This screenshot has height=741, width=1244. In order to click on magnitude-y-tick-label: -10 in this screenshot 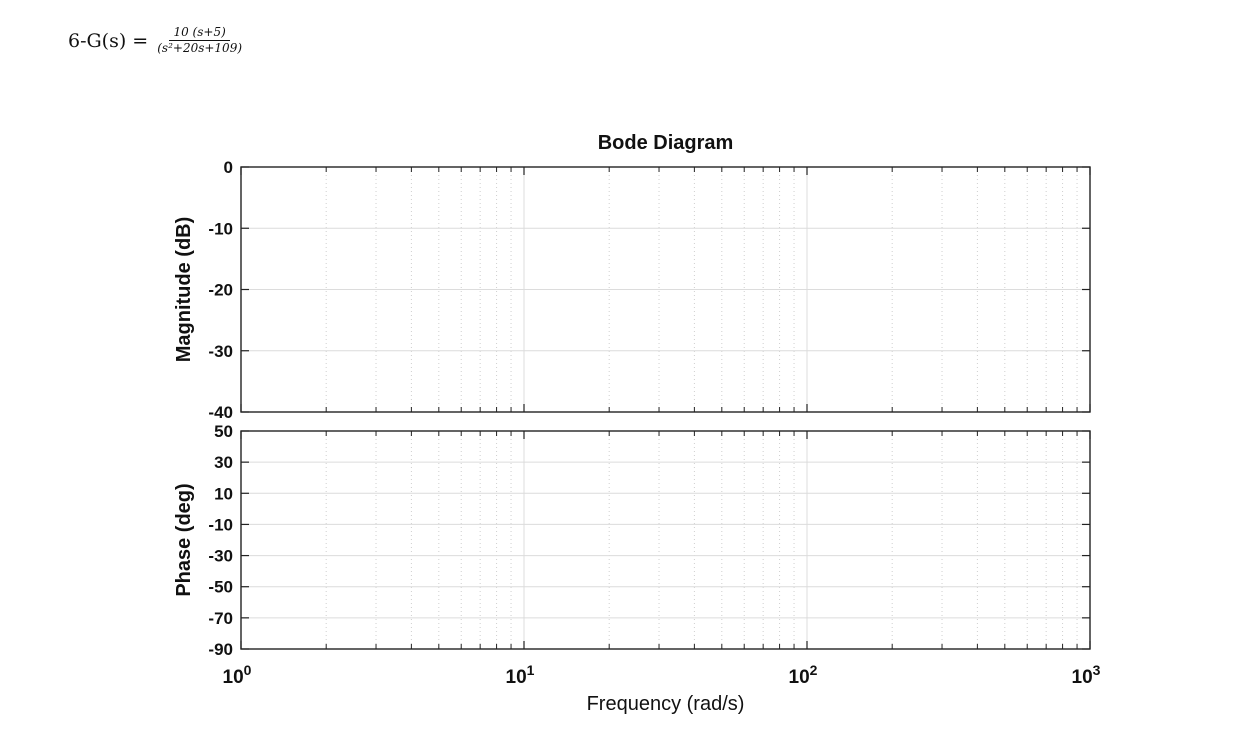, I will do `click(220, 228)`.